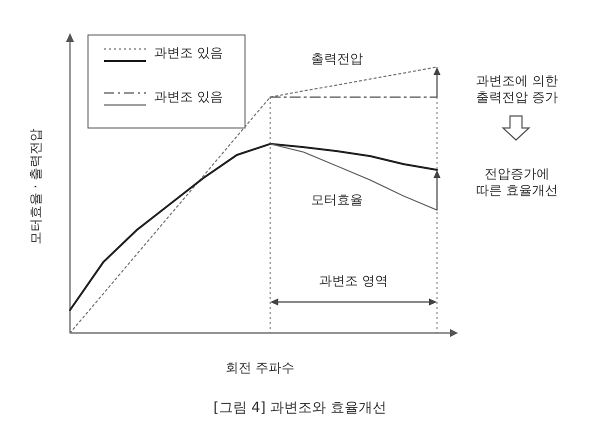  Describe the element at coordinates (353, 281) in the screenshot. I see `annotation: 과변조 영역` at that location.